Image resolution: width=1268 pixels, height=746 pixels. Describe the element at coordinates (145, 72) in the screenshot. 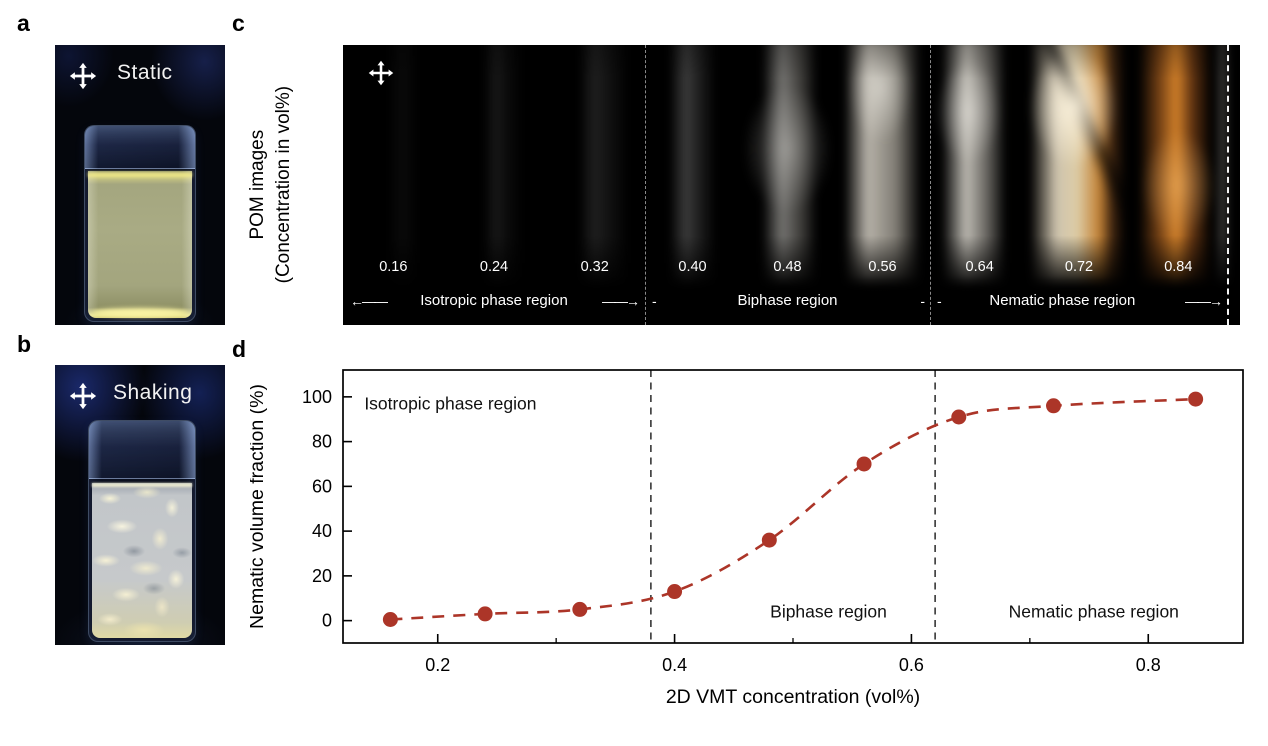

I see `static-label: Static` at that location.